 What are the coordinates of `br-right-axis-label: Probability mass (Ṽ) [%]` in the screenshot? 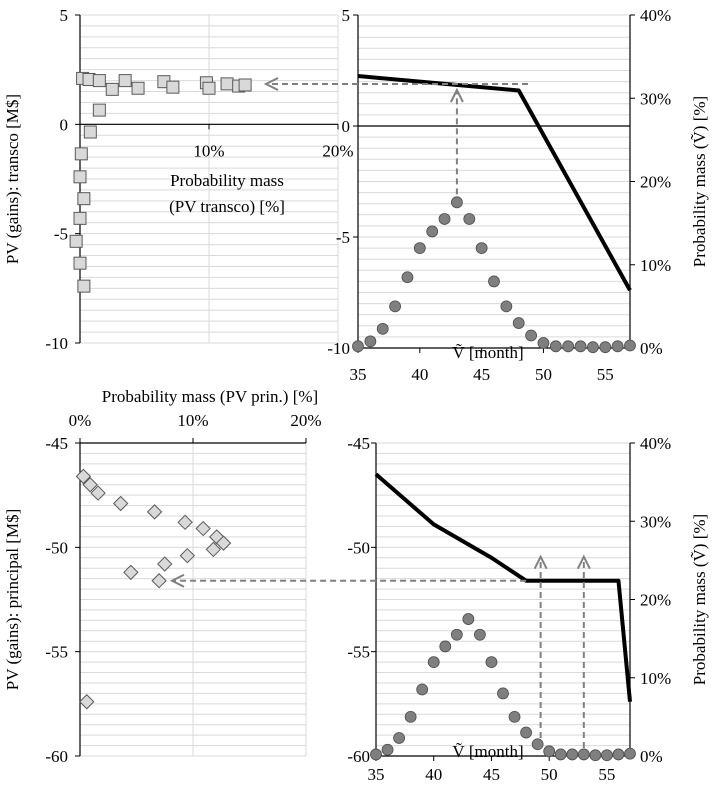 It's located at (699, 599).